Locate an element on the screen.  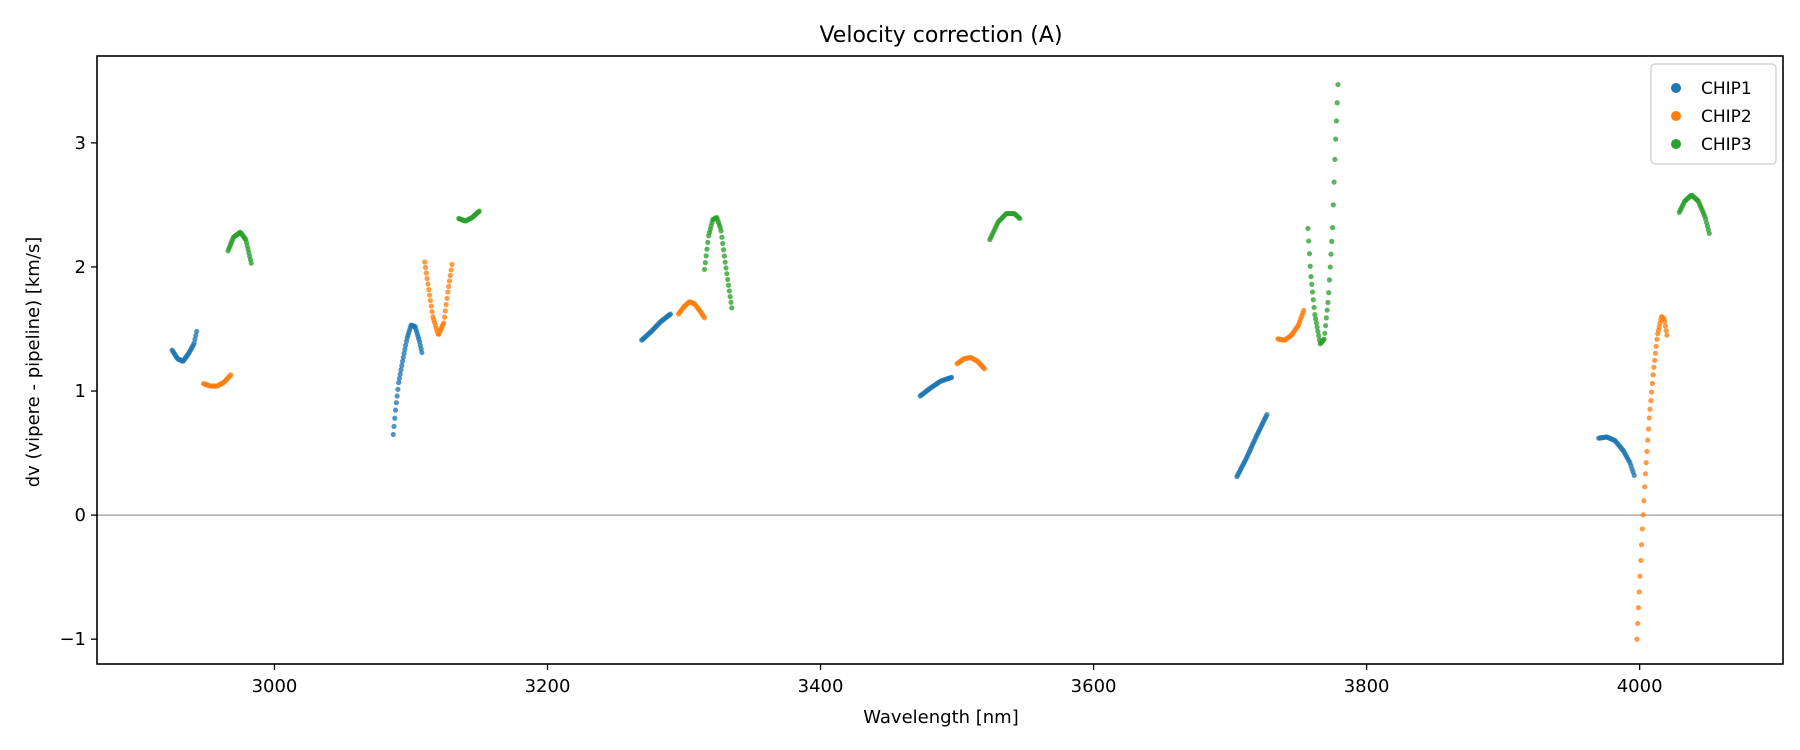
chart-title: Velocity correction (A) is located at coordinates (940, 35).